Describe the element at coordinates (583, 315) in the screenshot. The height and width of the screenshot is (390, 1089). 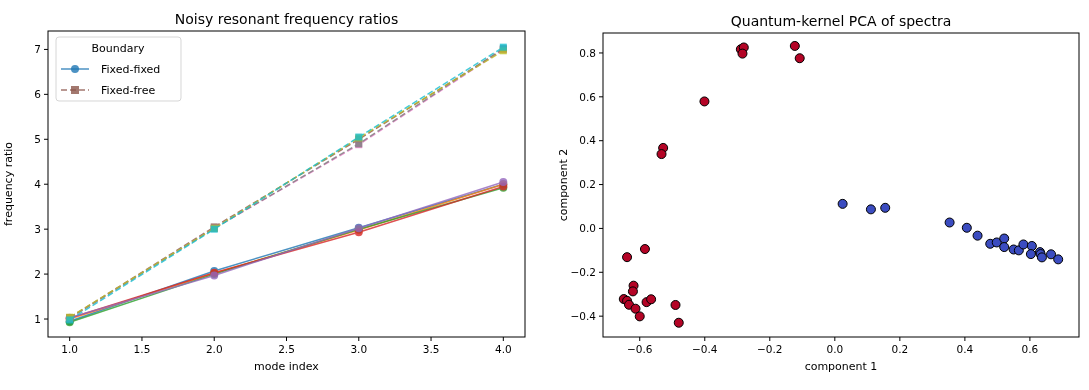
I see `y-tick-label: −0.4` at that location.